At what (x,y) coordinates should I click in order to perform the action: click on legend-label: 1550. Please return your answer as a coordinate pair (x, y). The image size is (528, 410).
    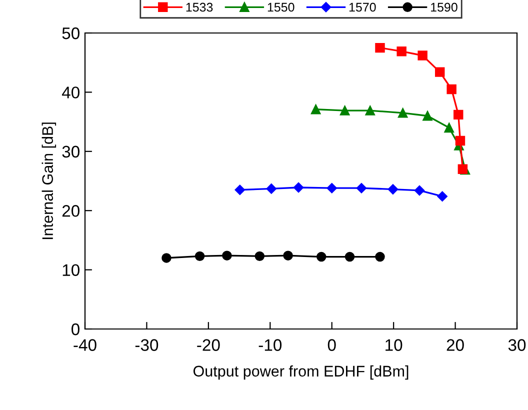
    Looking at the image, I should click on (281, 7).